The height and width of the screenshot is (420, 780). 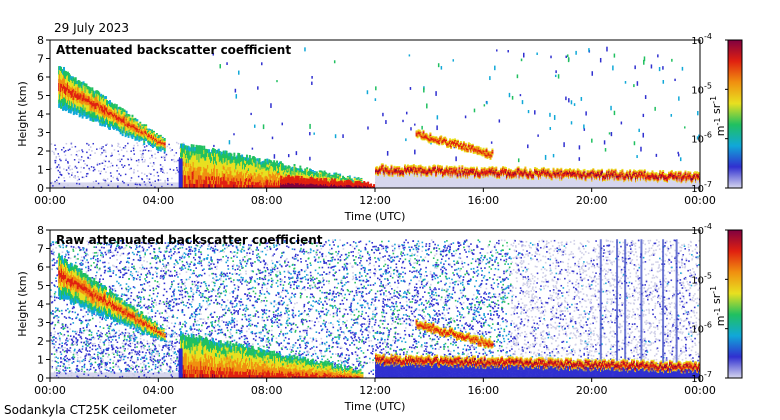 What do you see at coordinates (90, 410) in the screenshot?
I see `footer-label: Sodankyla CT25K ceilometer` at bounding box center [90, 410].